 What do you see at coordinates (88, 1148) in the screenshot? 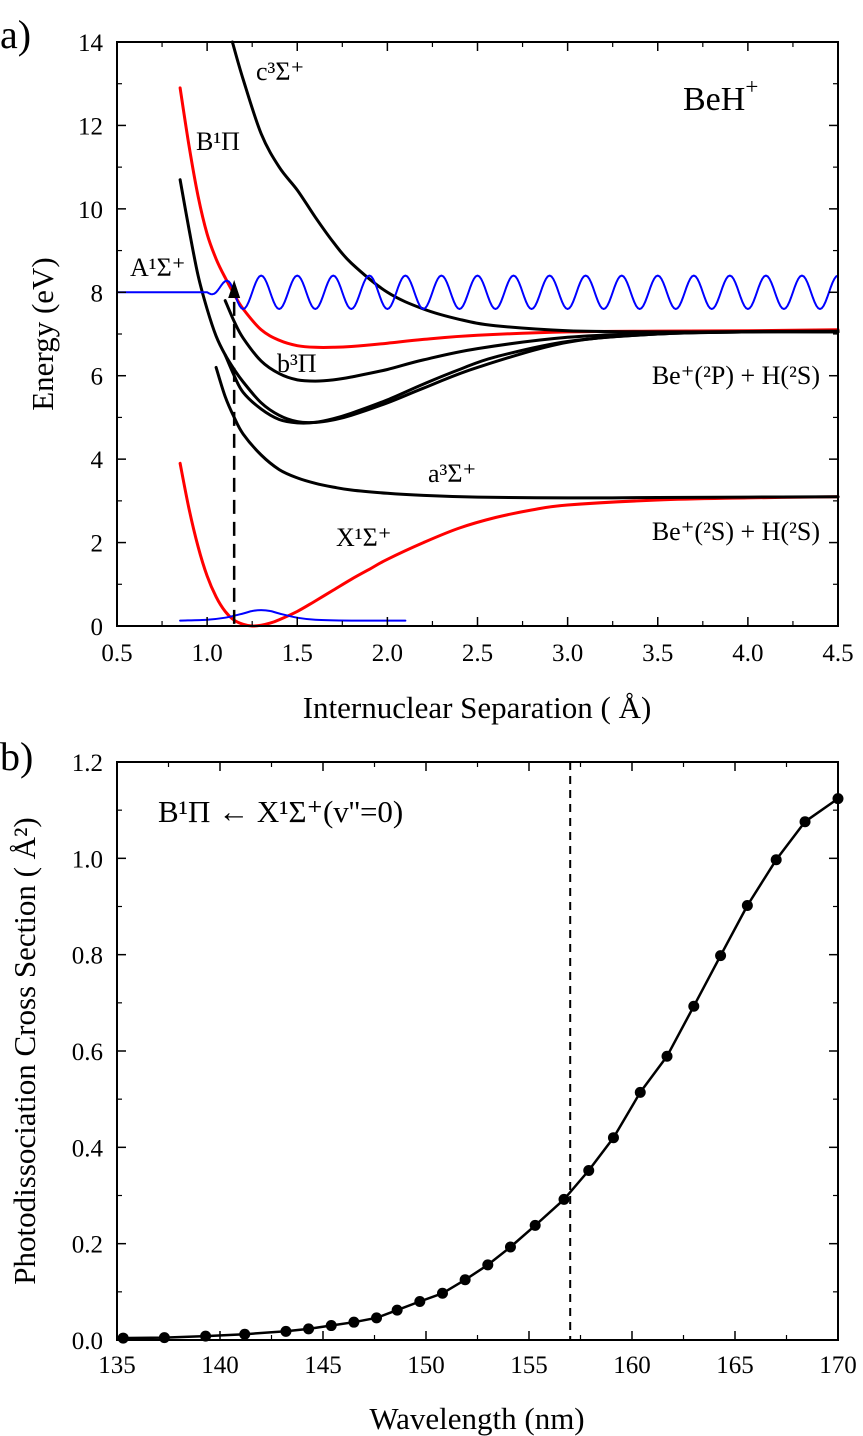
I see `panel-b-y-tick-label: 0.4` at bounding box center [88, 1148].